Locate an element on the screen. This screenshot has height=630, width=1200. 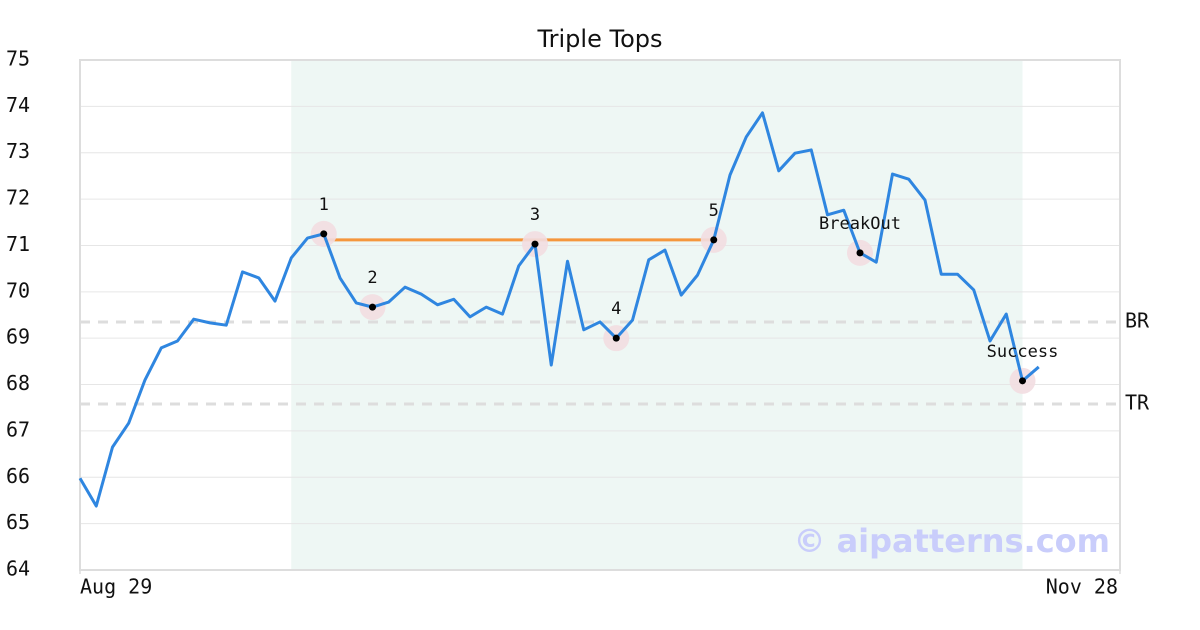
y-tick-label: 71 is located at coordinates (18, 244).